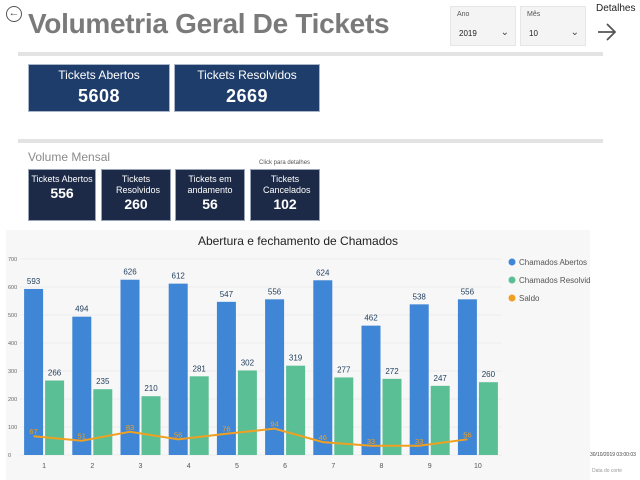  What do you see at coordinates (468, 33) in the screenshot?
I see `year-filter-value: 2019` at bounding box center [468, 33].